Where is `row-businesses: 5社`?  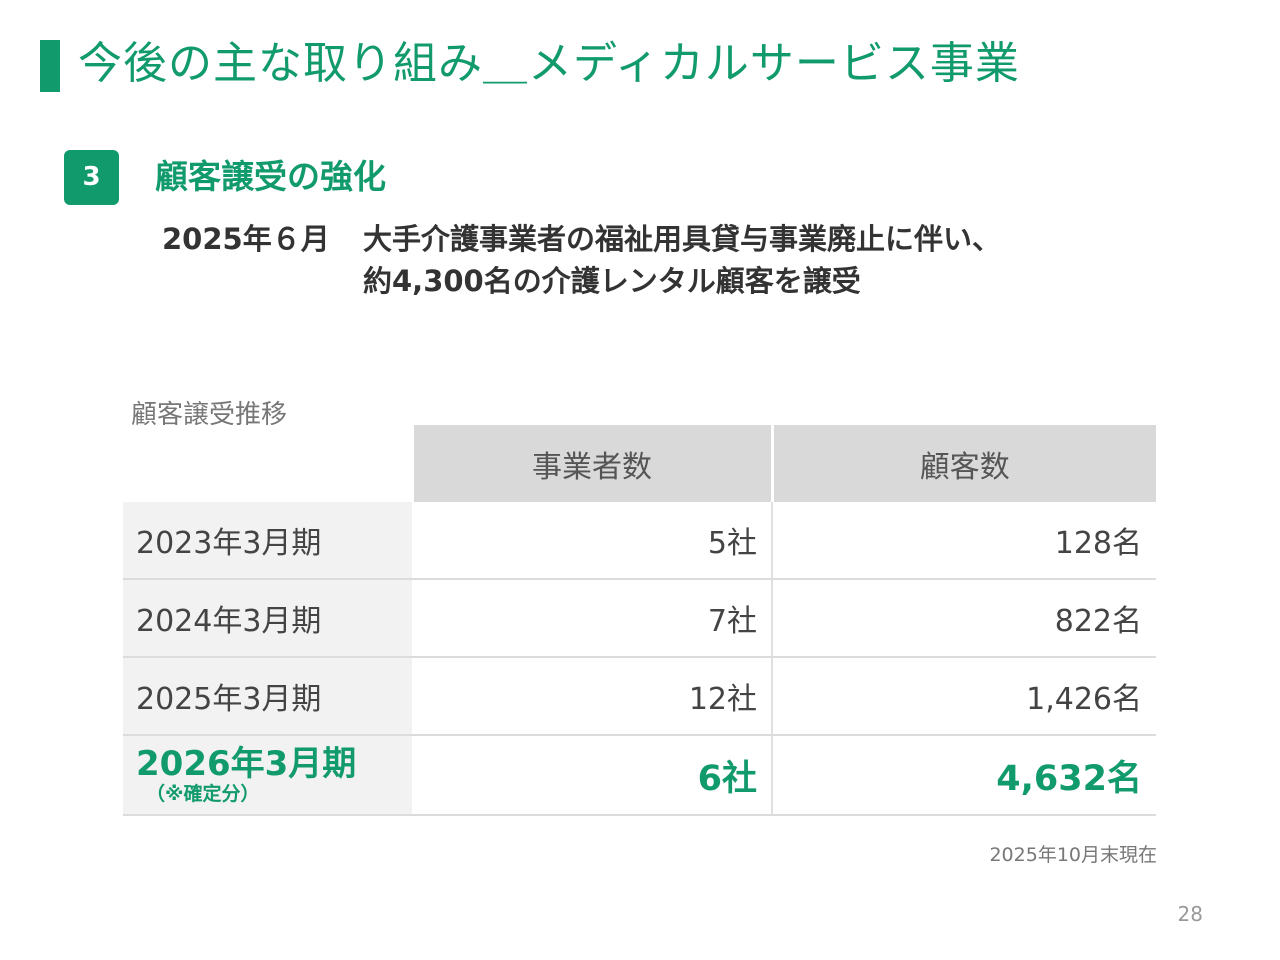 row-businesses: 5社 is located at coordinates (592, 541).